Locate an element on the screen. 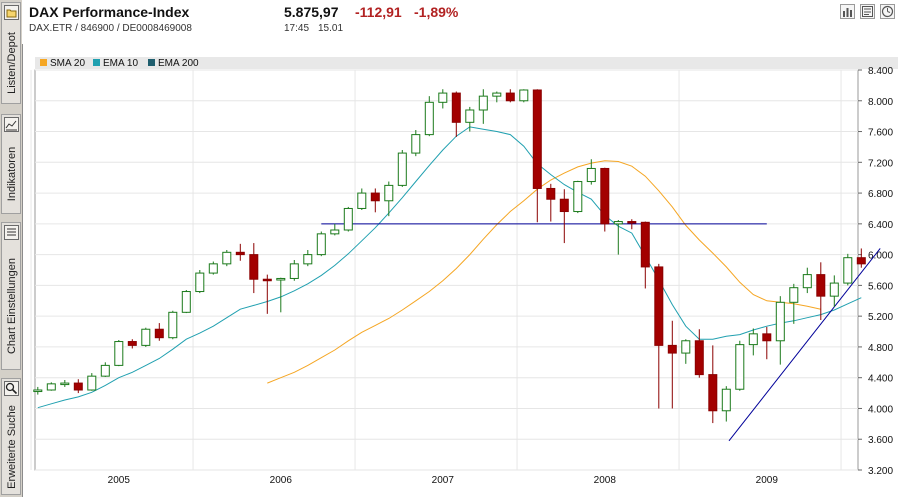 The height and width of the screenshot is (497, 898). bar-chart-button is located at coordinates (847, 11).